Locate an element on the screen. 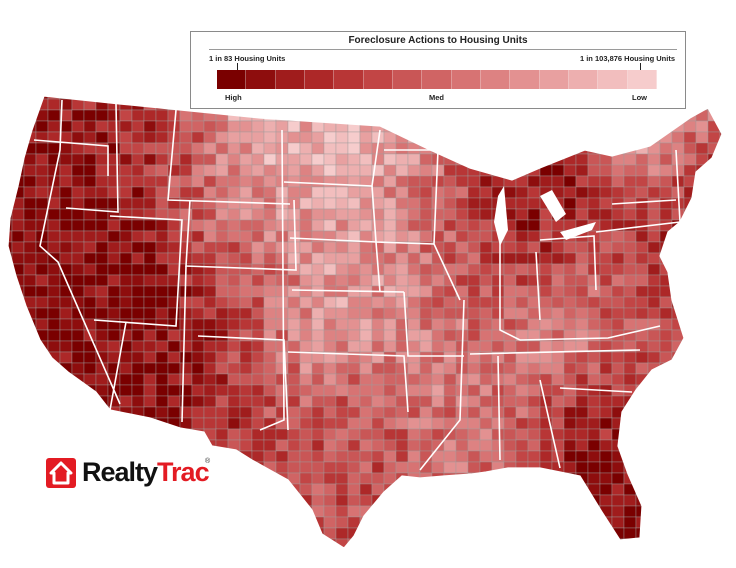 This screenshot has height=568, width=736. state-border-line is located at coordinates (433, 324).